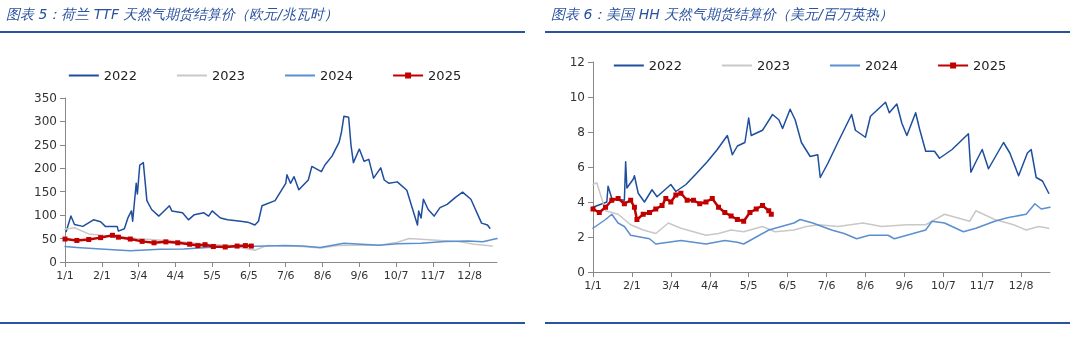 The image size is (1080, 343). Describe the element at coordinates (45, 144) in the screenshot. I see `y-tick-label: 250` at that location.